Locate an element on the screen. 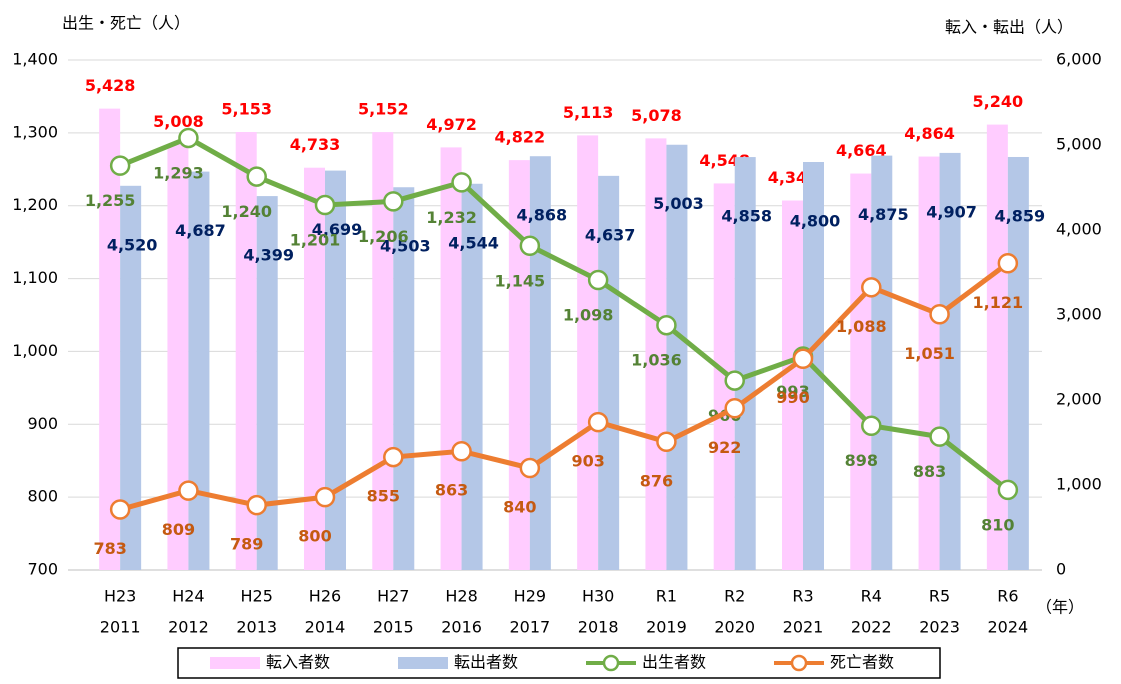 The width and height of the screenshot is (1121, 684). data-label: 809 is located at coordinates (178, 529).